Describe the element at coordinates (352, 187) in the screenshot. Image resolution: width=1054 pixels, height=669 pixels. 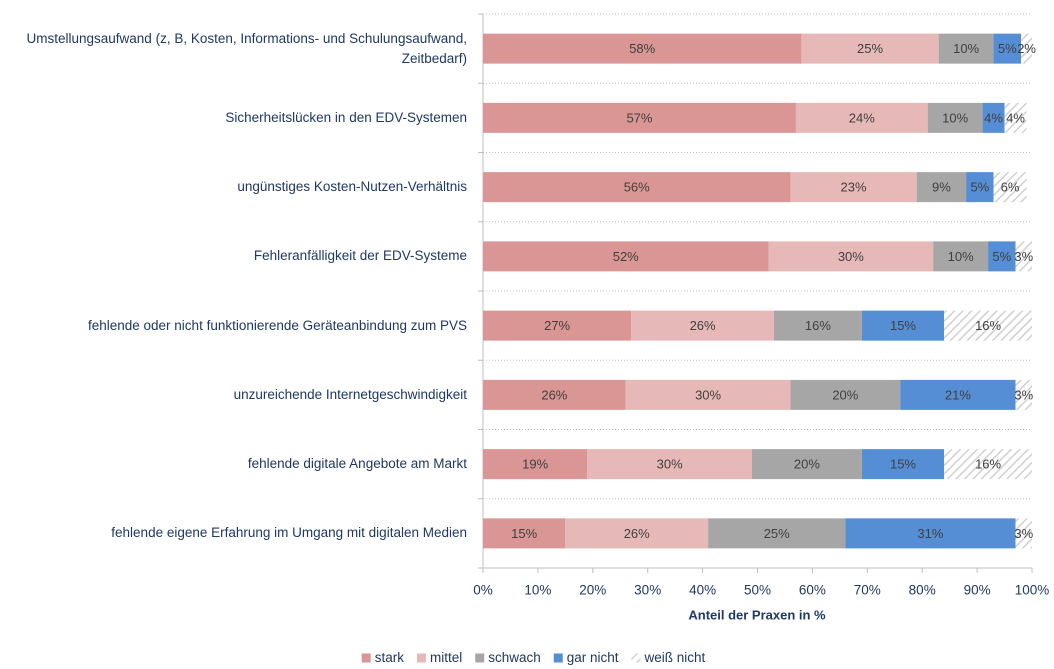
I see `category-label: ungünstiges Kosten-Nutzen-Verhältnis` at that location.